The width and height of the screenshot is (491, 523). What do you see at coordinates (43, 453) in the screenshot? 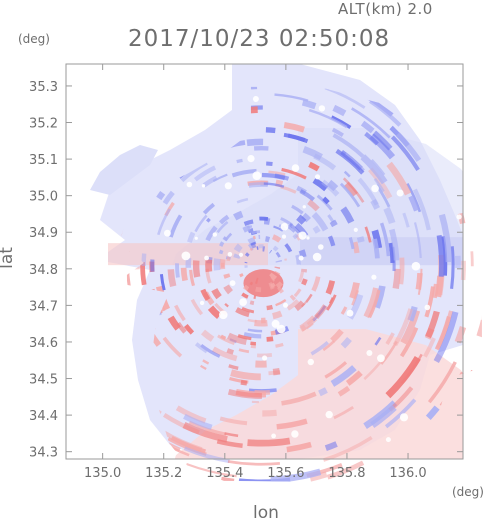
I see `y-tick-label: 34.3` at bounding box center [43, 453].